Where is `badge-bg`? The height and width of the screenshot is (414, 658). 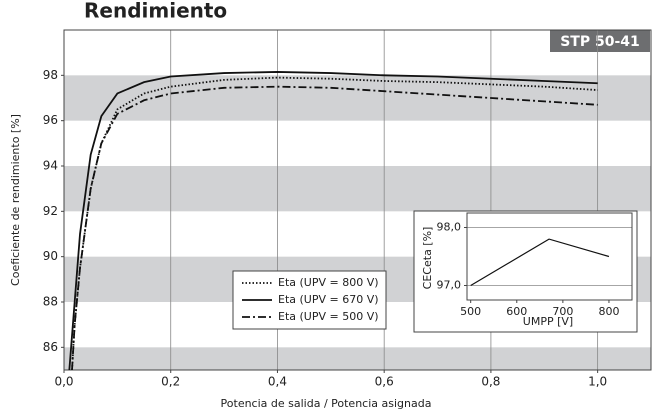
badge-bg is located at coordinates (600, 41).